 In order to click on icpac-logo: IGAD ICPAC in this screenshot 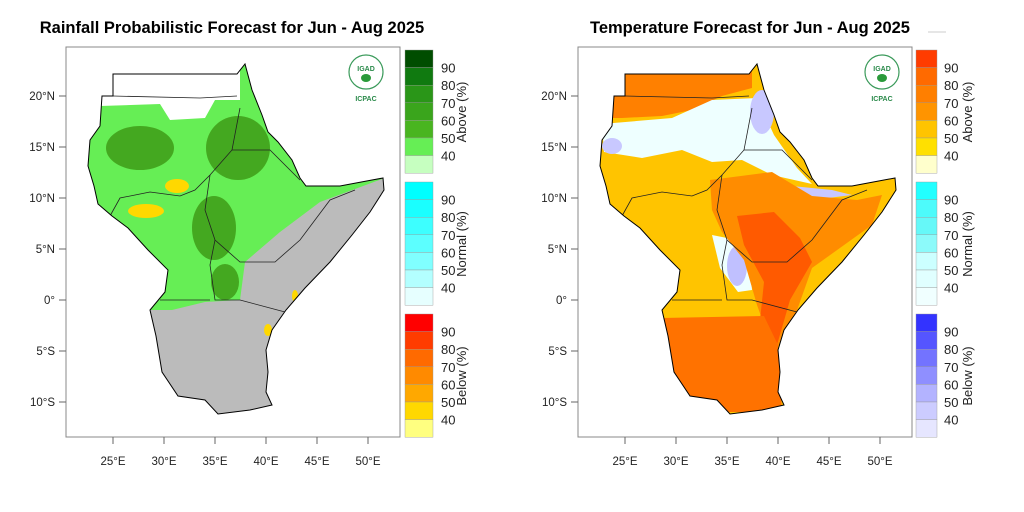, I will do `click(882, 78)`.